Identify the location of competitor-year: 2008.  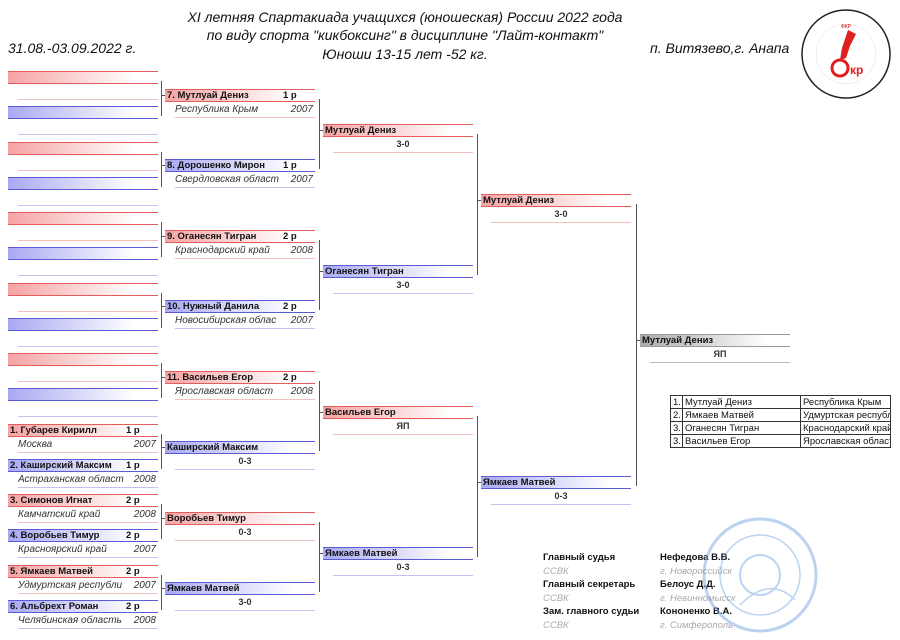
(144, 514).